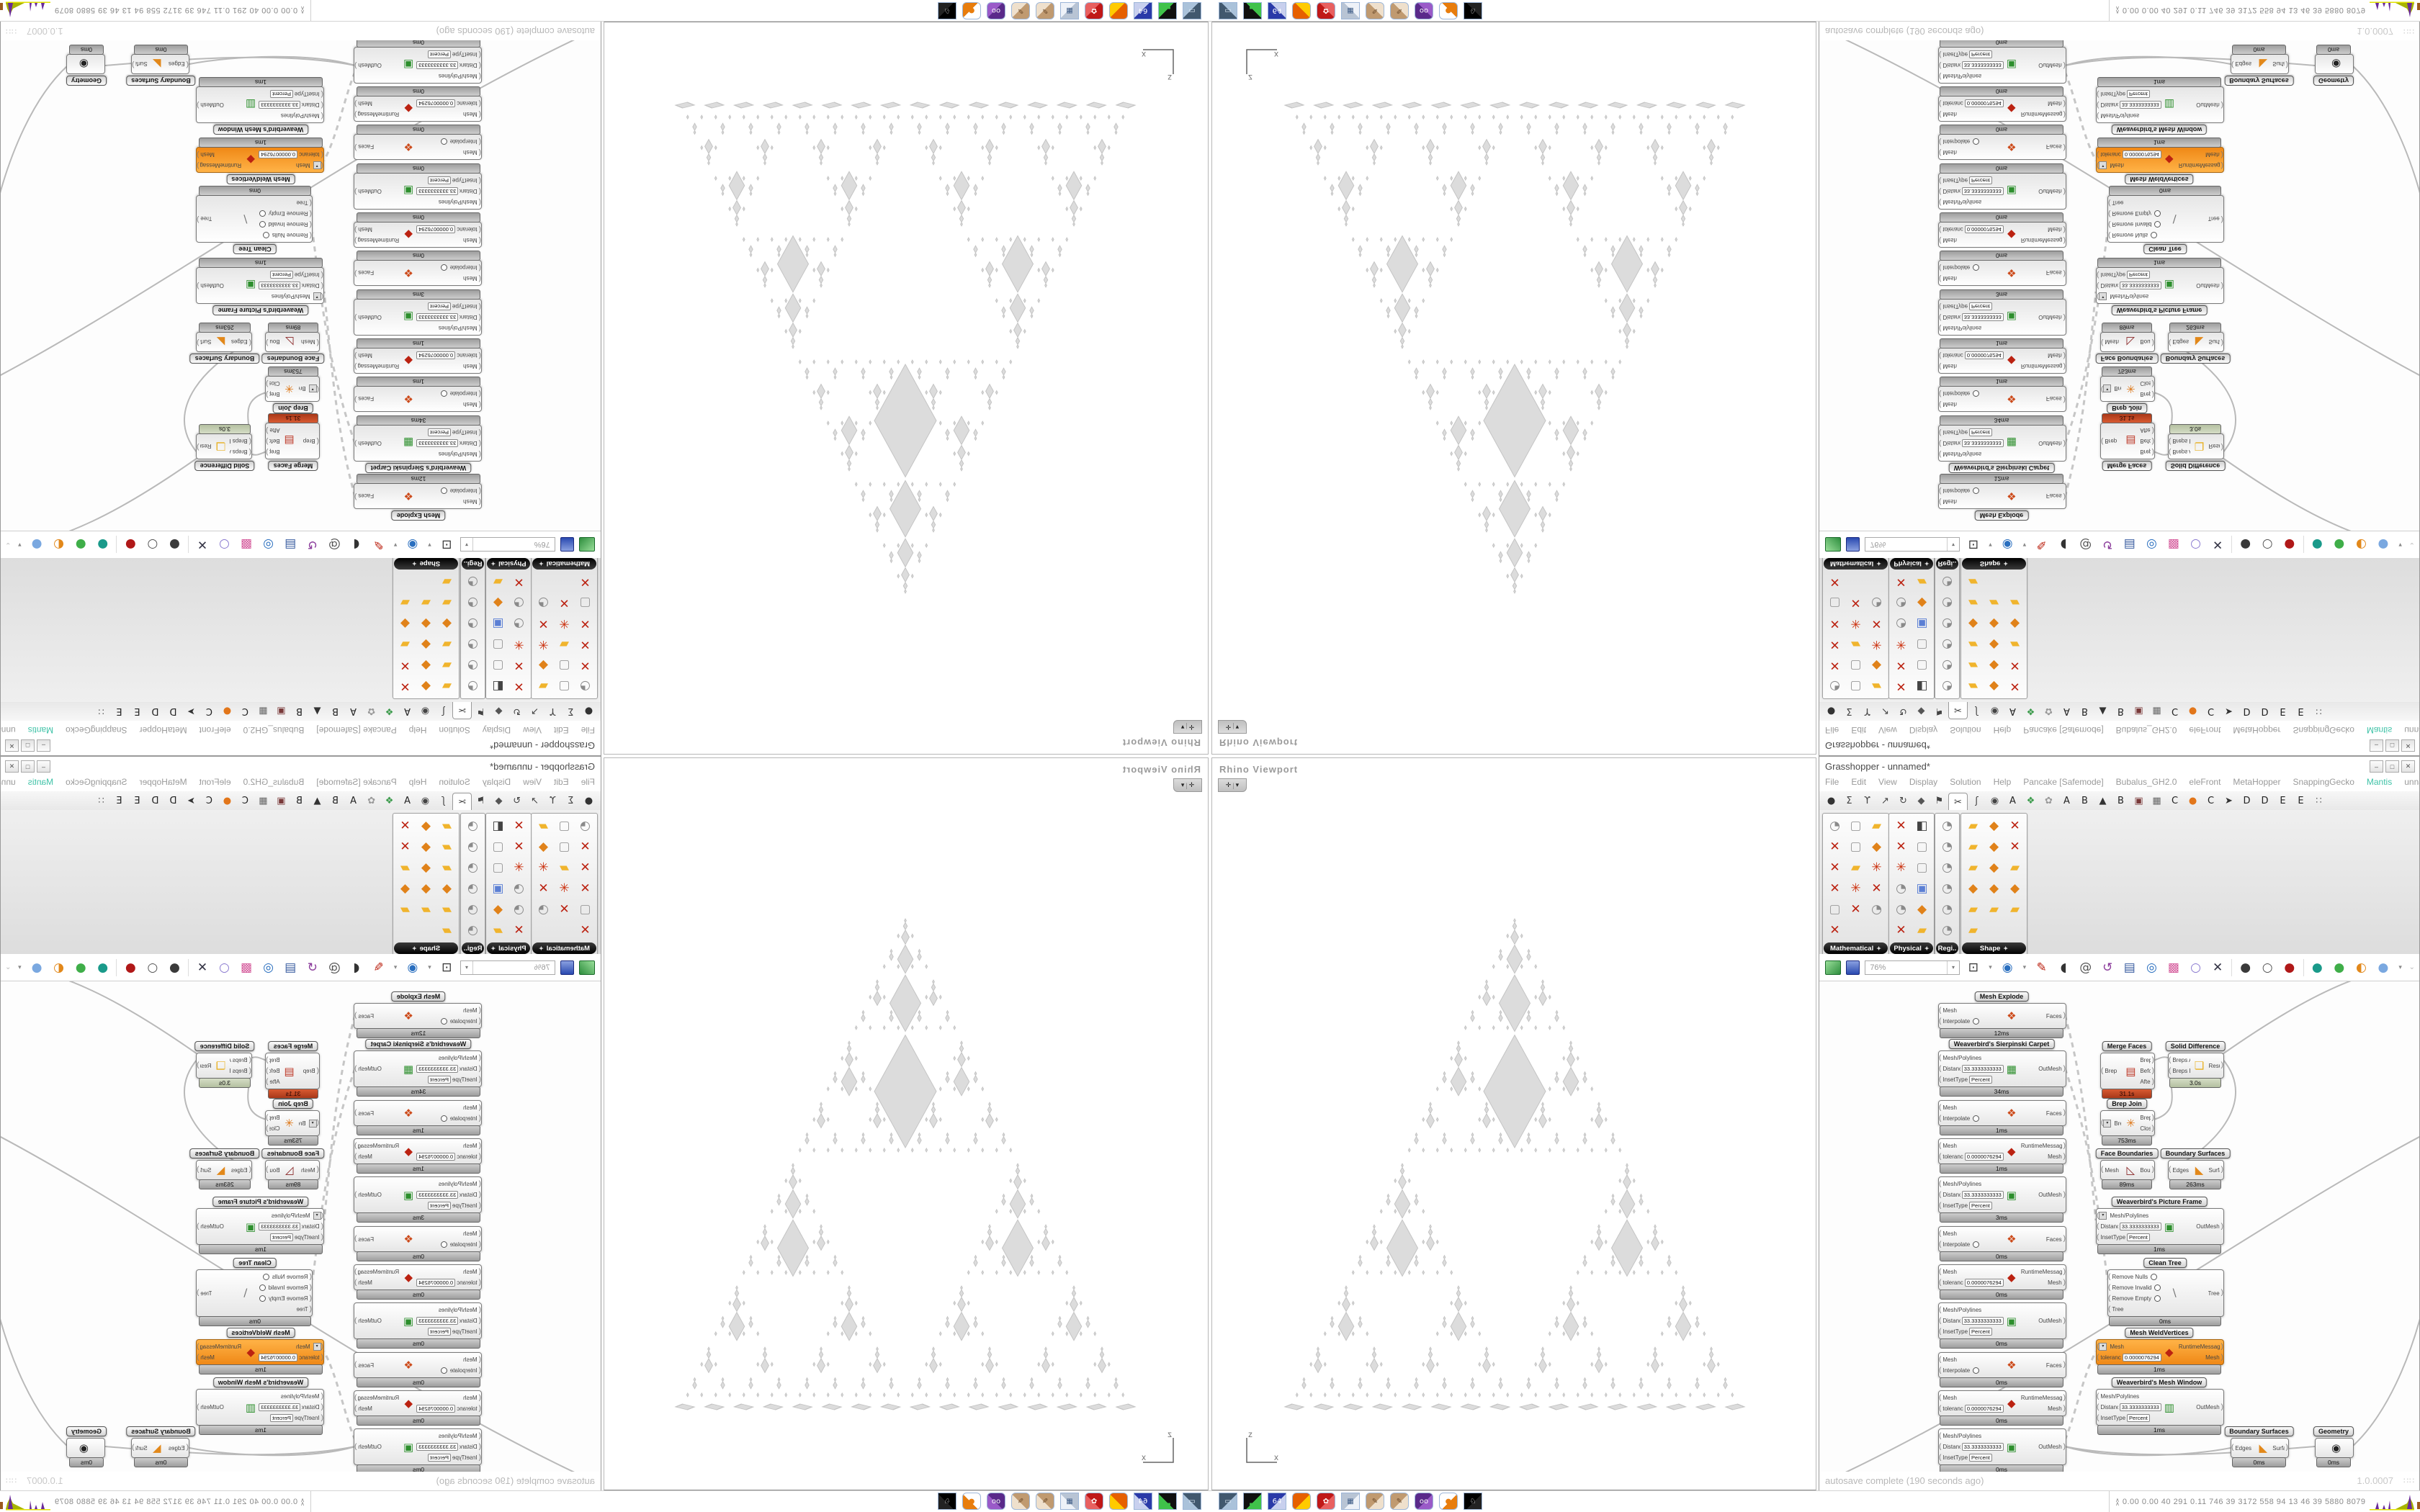 This screenshot has width=2420, height=1512. What do you see at coordinates (1939, 711) in the screenshot?
I see `tab-mesh: ⚑` at bounding box center [1939, 711].